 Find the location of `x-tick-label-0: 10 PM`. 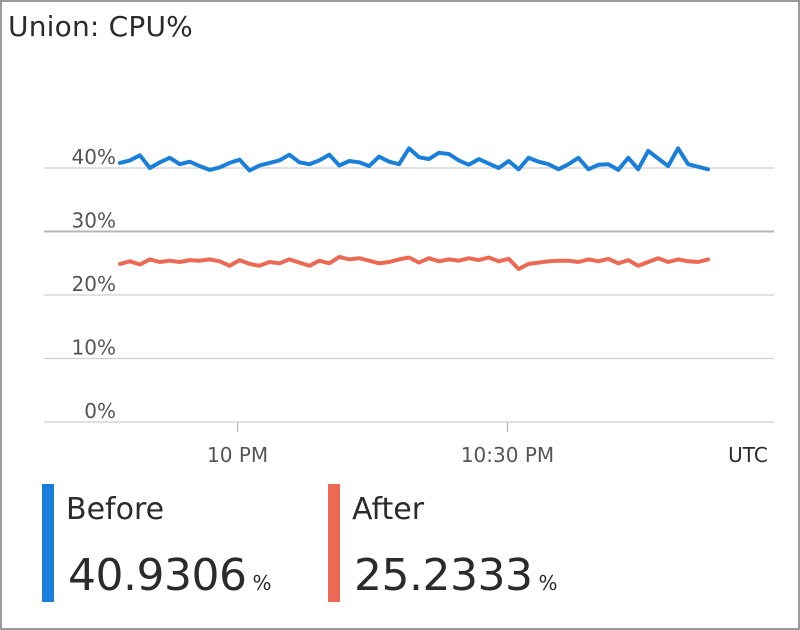

x-tick-label-0: 10 PM is located at coordinates (237, 455).